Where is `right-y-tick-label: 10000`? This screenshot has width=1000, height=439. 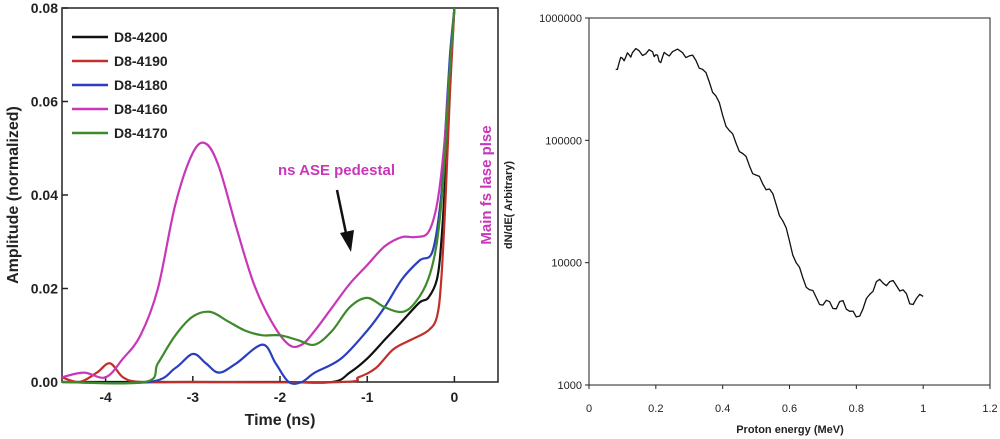 right-y-tick-label: 10000 is located at coordinates (566, 264).